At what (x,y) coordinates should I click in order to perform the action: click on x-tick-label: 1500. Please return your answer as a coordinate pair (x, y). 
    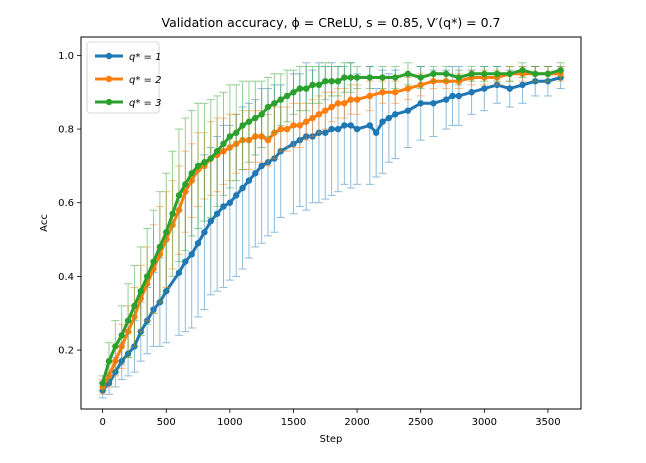
    Looking at the image, I should click on (293, 422).